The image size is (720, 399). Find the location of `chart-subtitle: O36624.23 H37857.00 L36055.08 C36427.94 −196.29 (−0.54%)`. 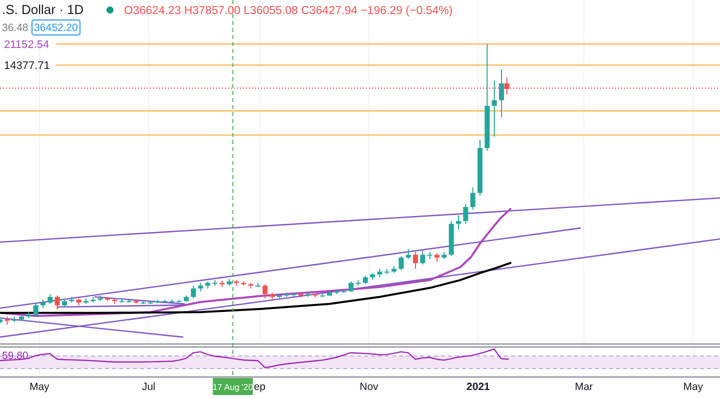

chart-subtitle: O36624.23 H37857.00 L36055.08 C36427.94 −196.29 (−0.54%) is located at coordinates (288, 11).